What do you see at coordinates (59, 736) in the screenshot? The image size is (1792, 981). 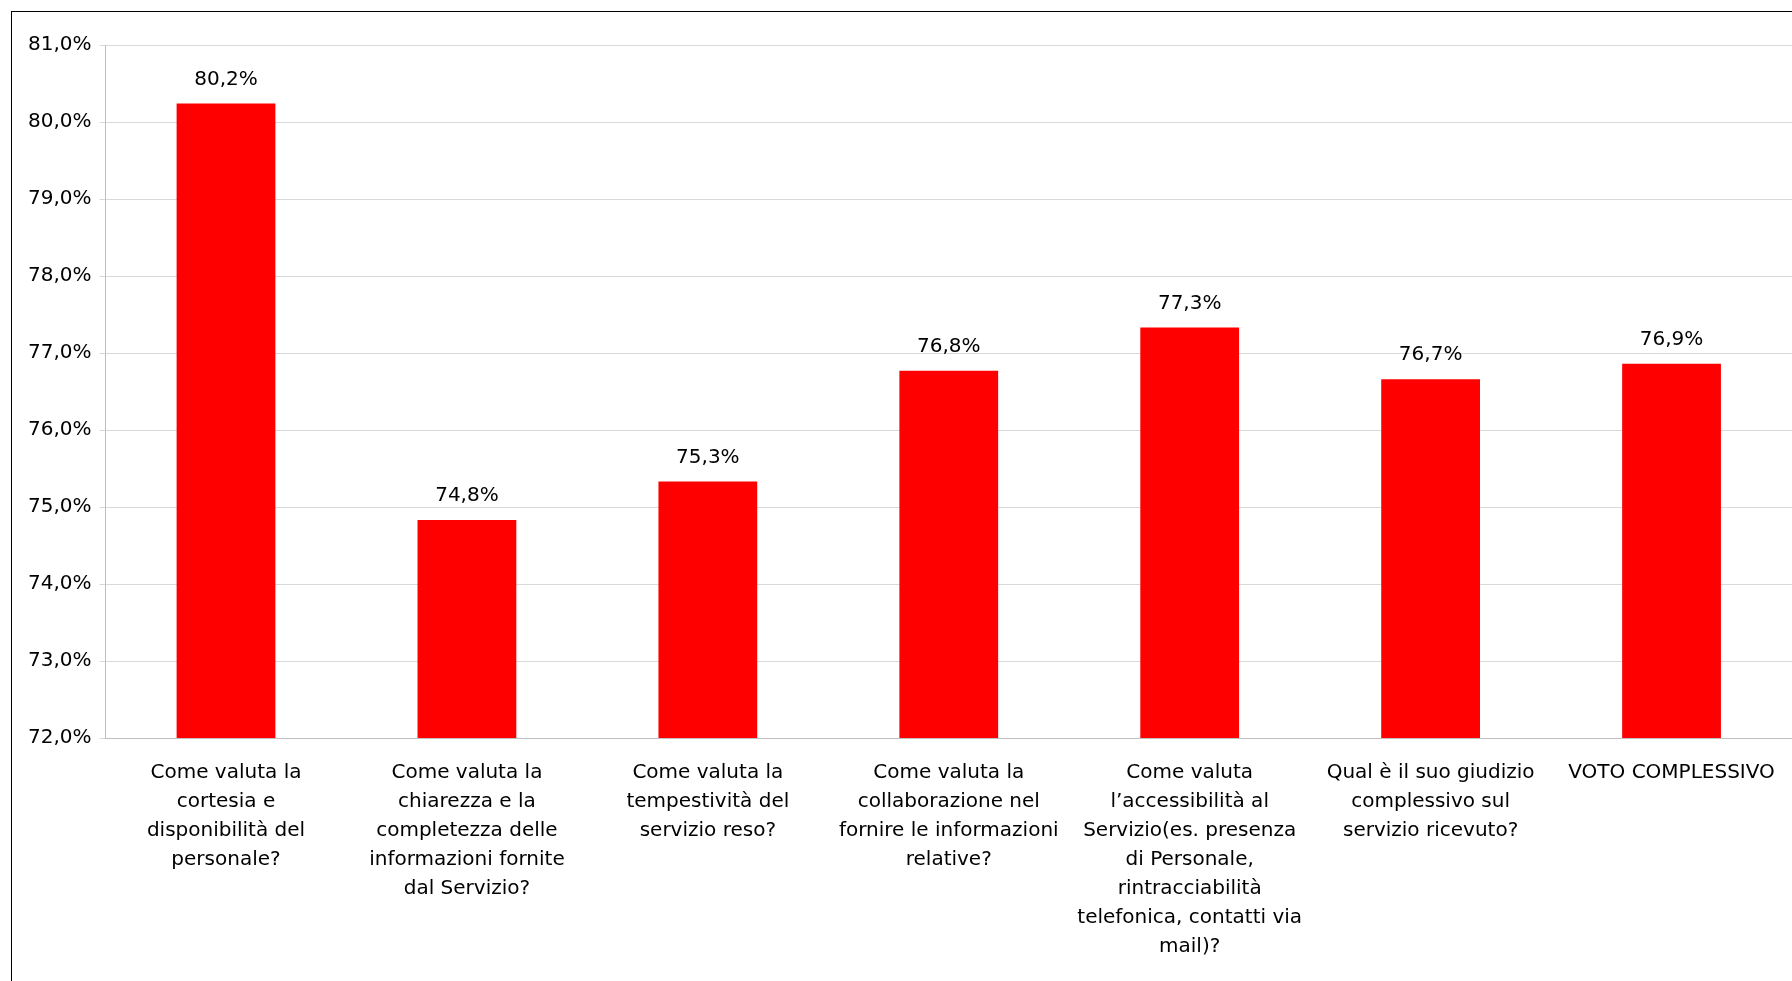 I see `y-tick-label: 72,0%` at bounding box center [59, 736].